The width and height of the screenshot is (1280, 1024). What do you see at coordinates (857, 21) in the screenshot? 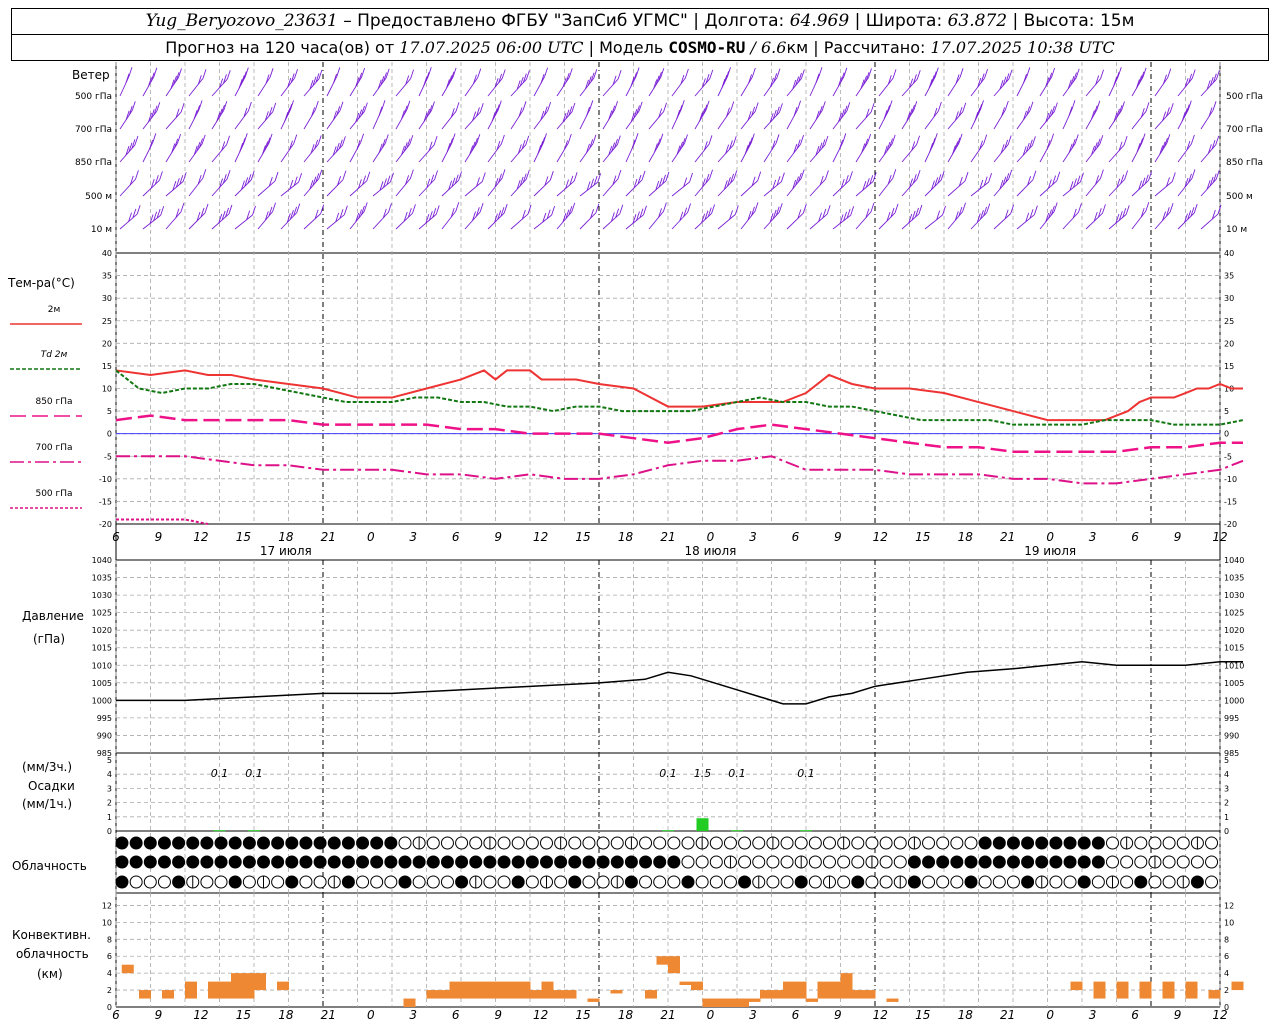
I see `title-sep-2: |` at bounding box center [857, 21].